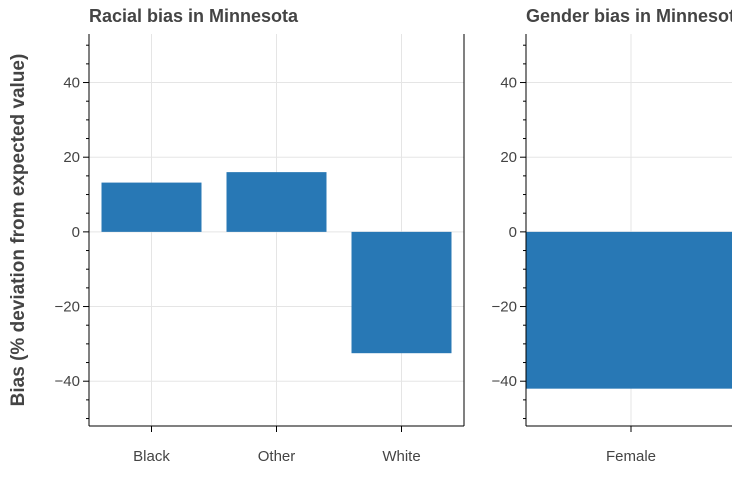 The width and height of the screenshot is (732, 498). I want to click on bar-female, so click(629, 310).